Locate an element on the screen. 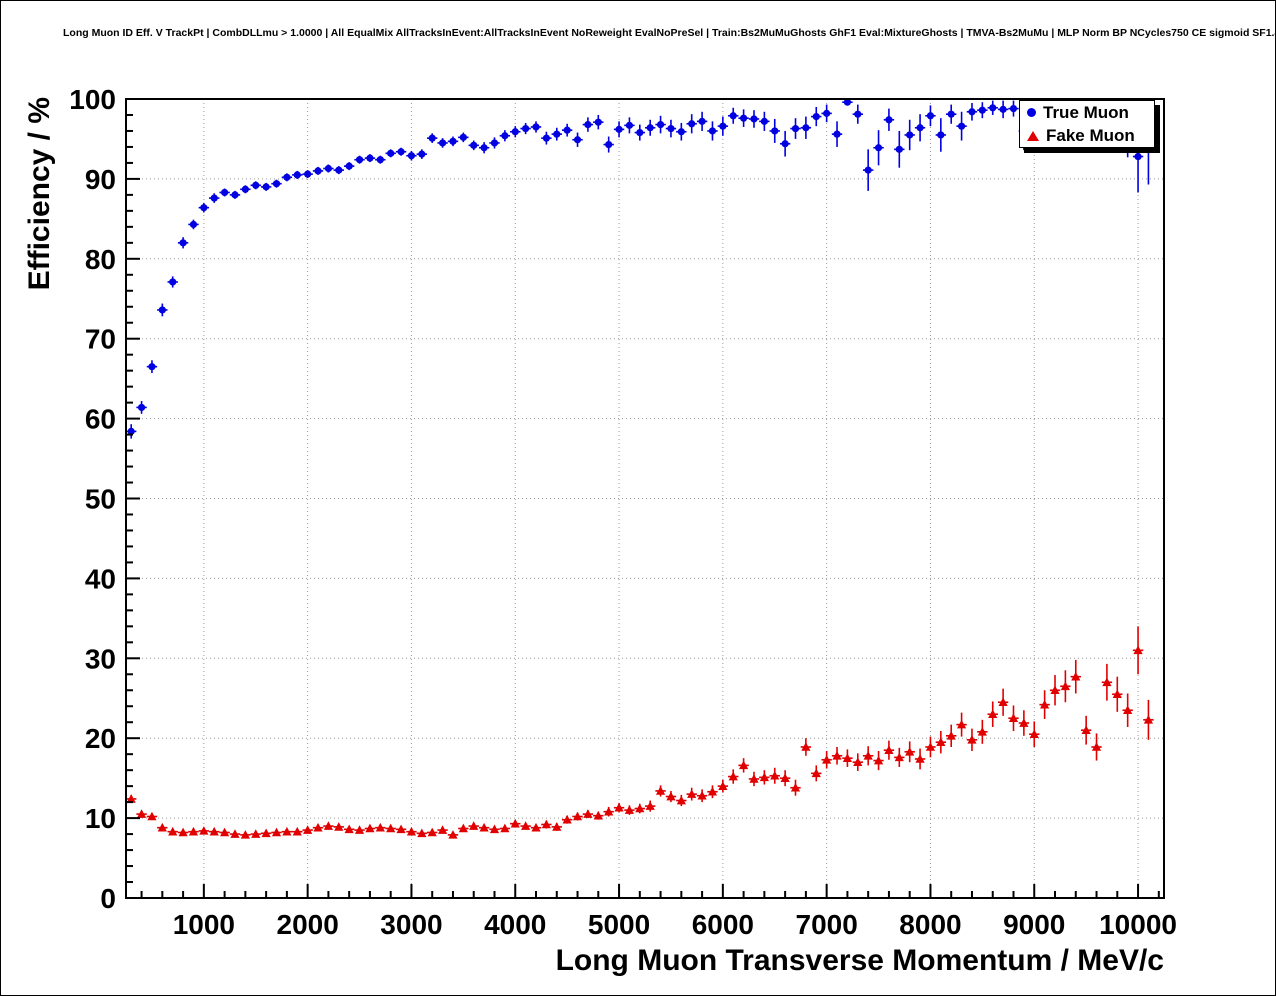  y-tick-label: 70 is located at coordinates (100, 339).